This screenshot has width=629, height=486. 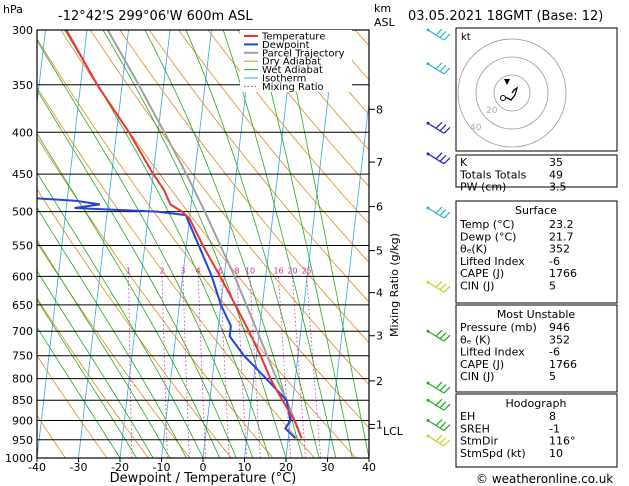 I want to click on datetime-title: 03.05.2021 18GMT (Base: 12), so click(x=505, y=16).